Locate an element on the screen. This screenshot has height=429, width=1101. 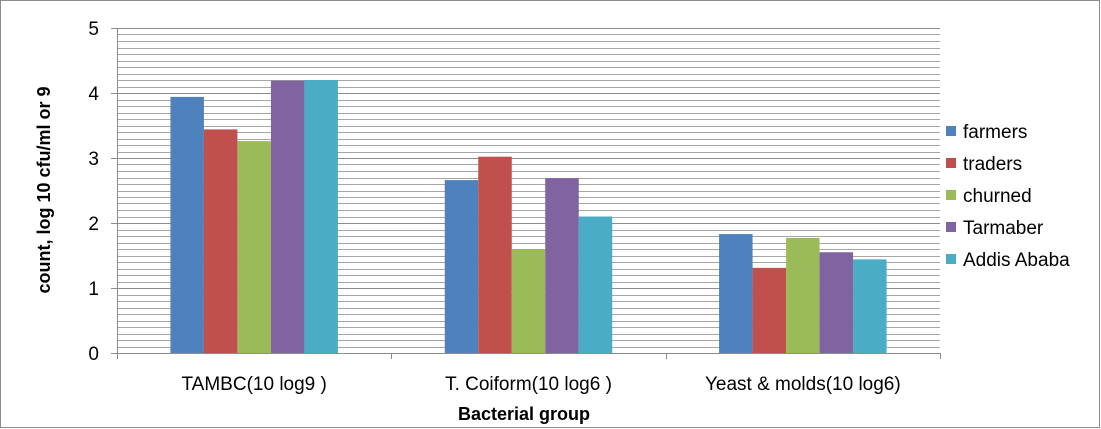
y-tick-label: 3 is located at coordinates (93, 159).